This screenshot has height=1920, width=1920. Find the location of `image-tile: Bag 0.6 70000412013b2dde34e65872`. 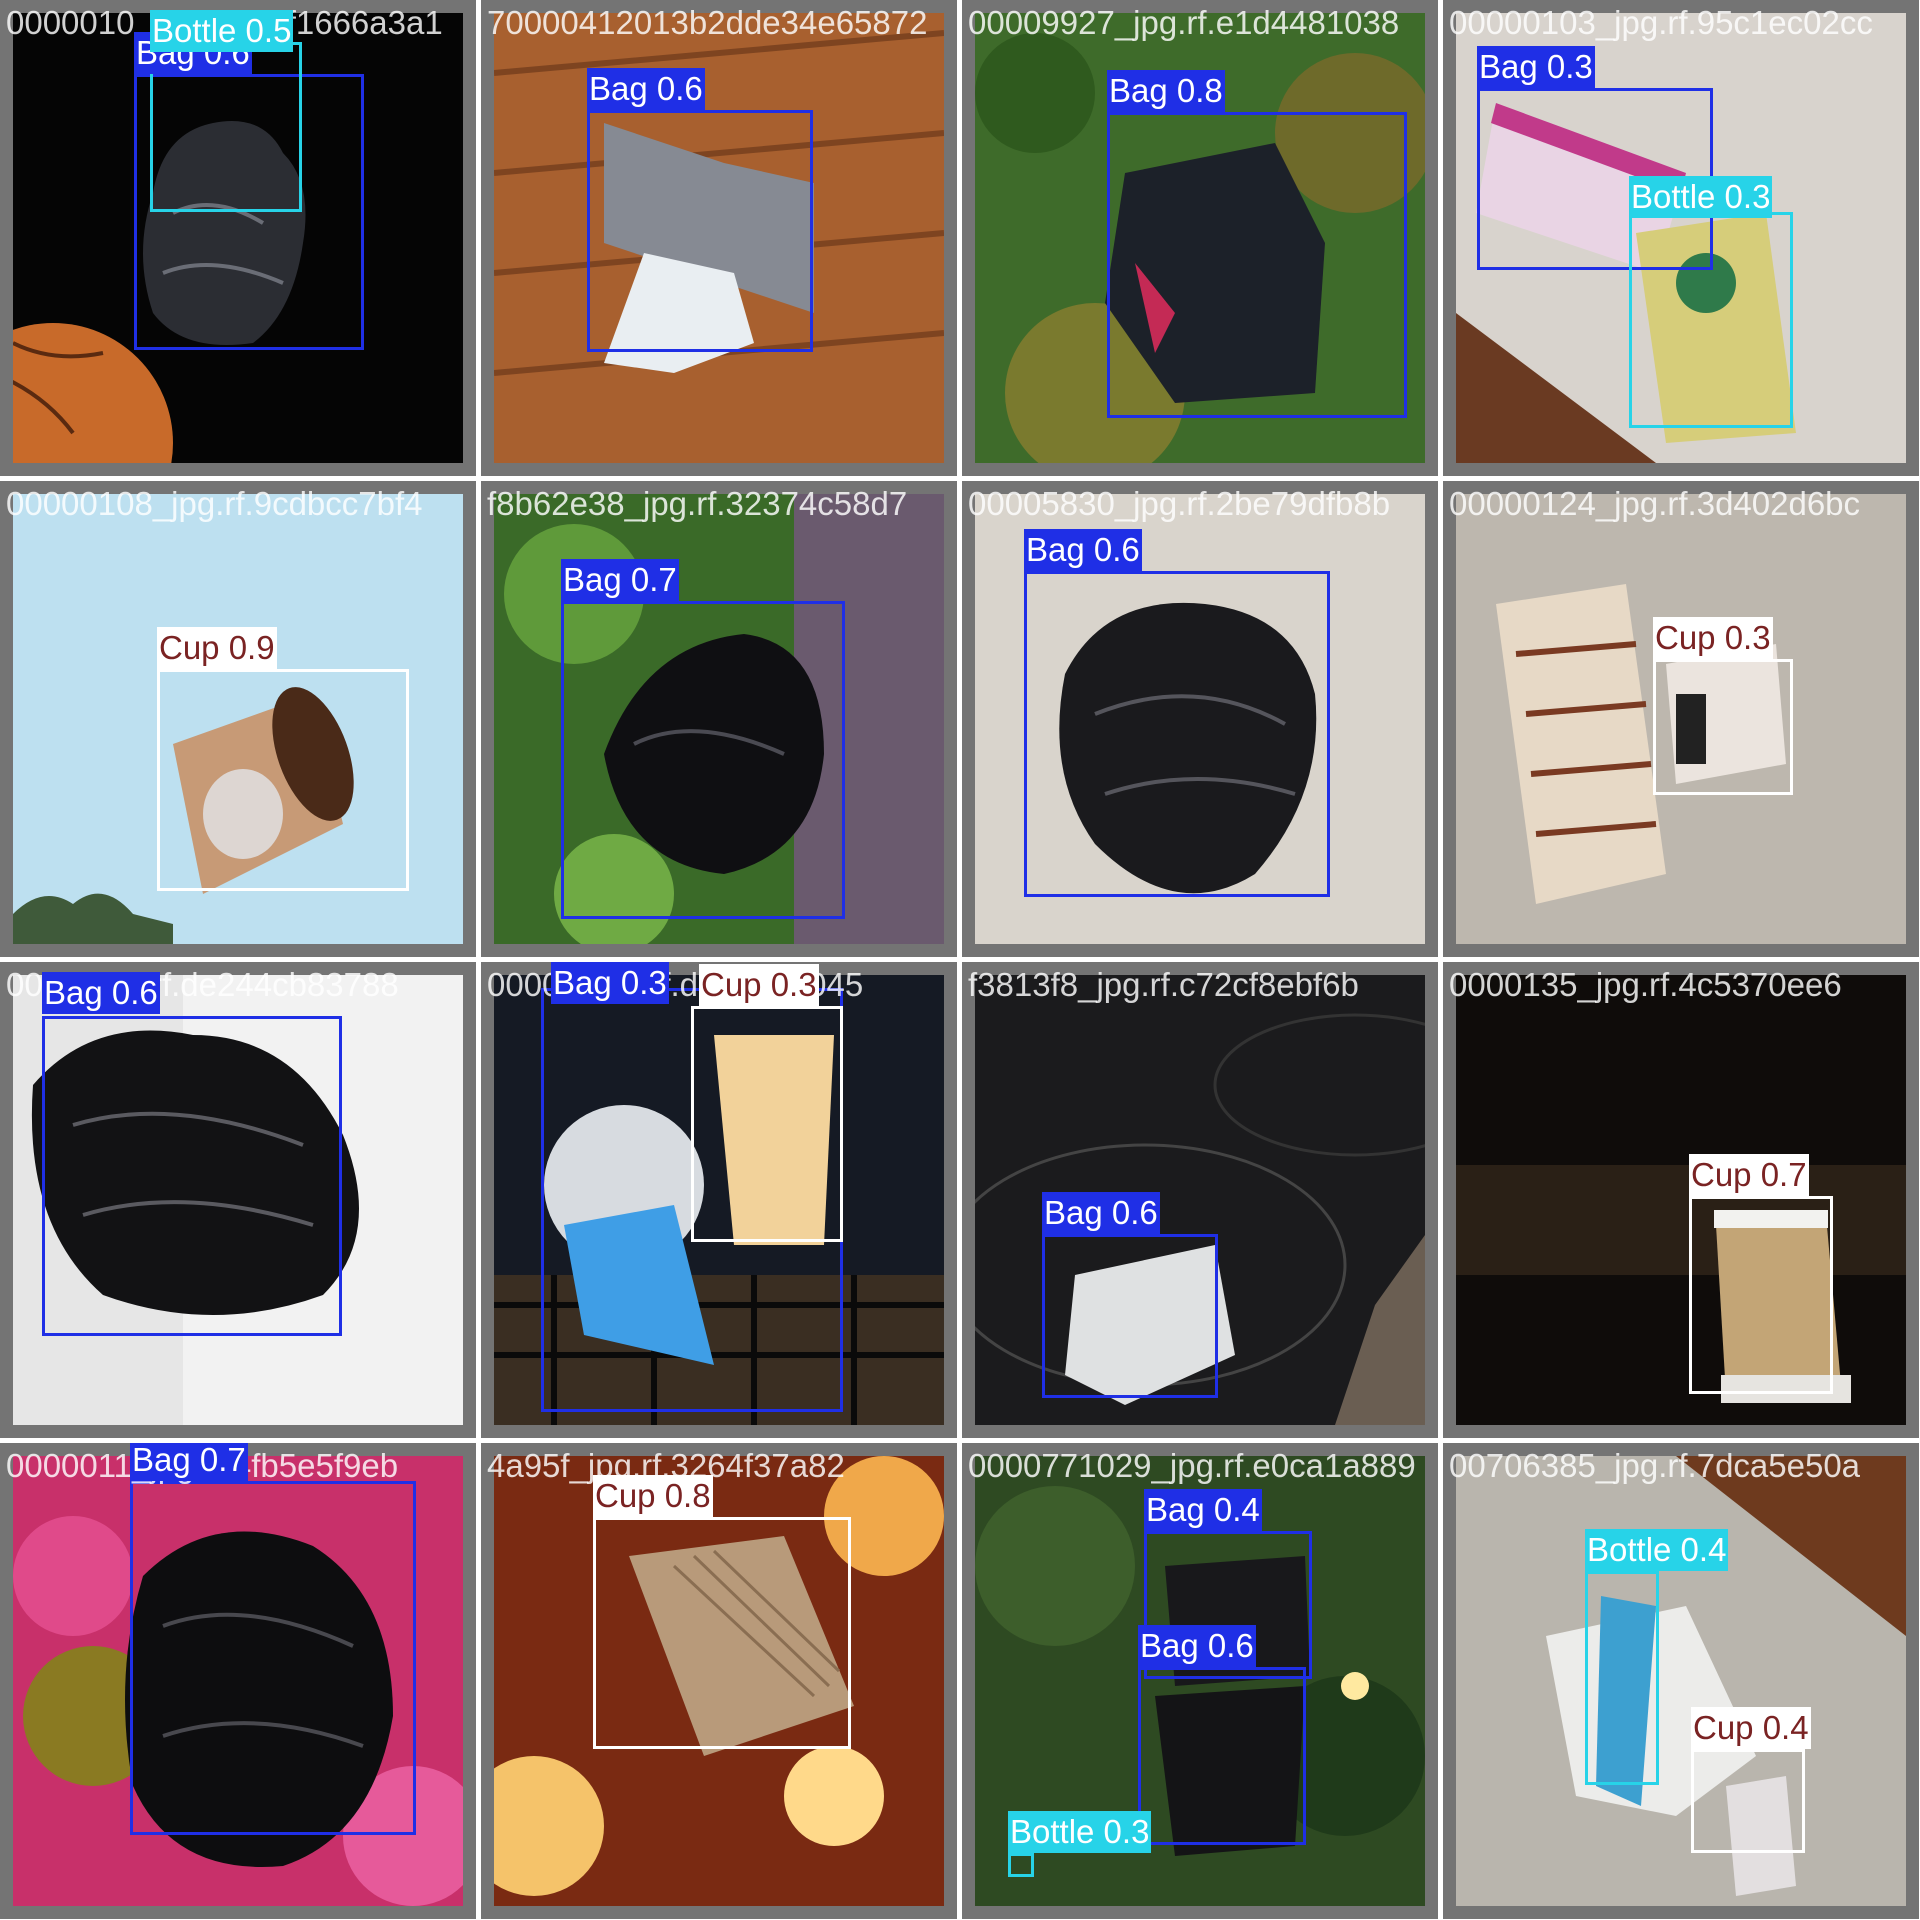

image-tile: Bag 0.6 70000412013b2dde34e65872 is located at coordinates (719, 238).